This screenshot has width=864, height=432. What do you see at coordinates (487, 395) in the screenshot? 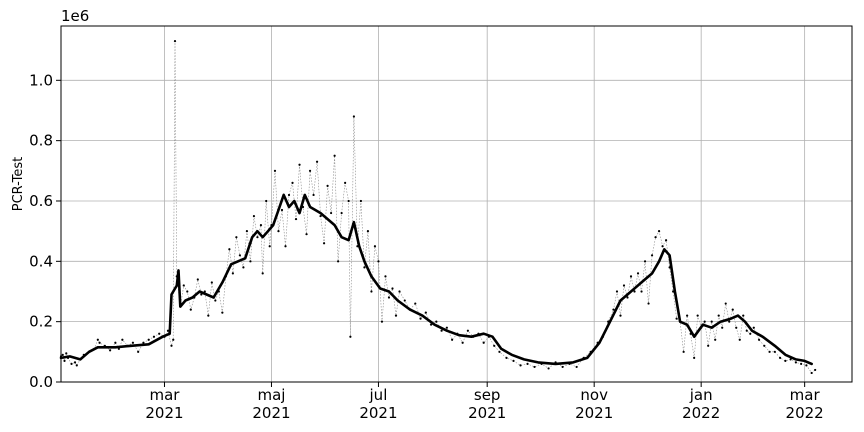
I see `x-tick-label-month: sep` at bounding box center [487, 395].